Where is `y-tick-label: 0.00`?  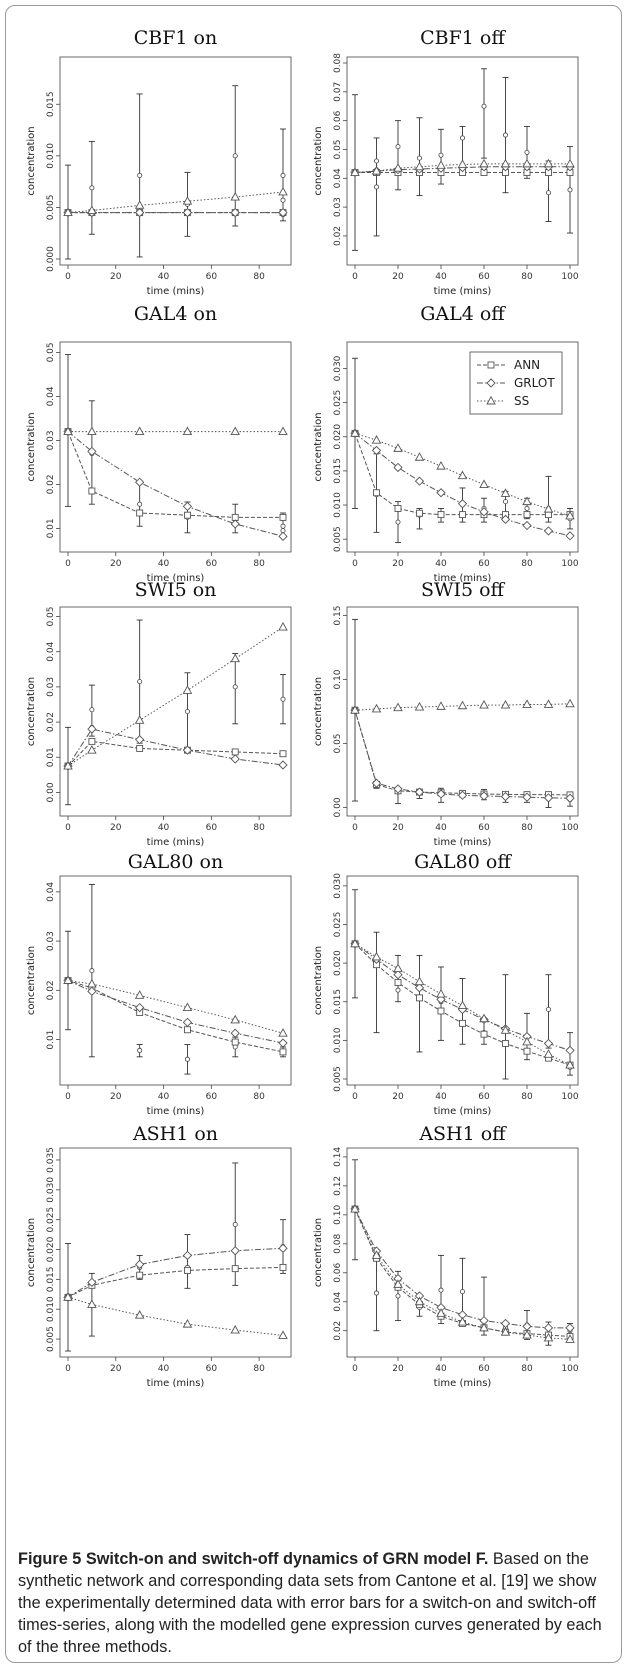 y-tick-label: 0.00 is located at coordinates (51, 792).